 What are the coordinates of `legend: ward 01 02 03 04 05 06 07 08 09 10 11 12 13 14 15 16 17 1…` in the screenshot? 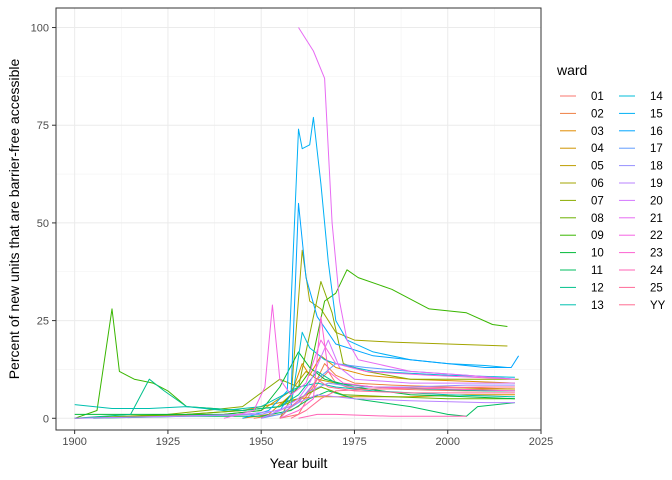 It's located at (611, 187).